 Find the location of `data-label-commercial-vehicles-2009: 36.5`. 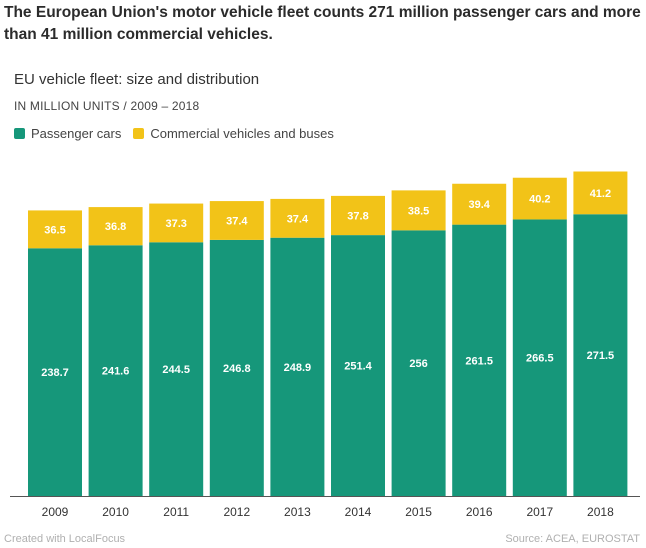

data-label-commercial-vehicles-2009: 36.5 is located at coordinates (54, 230).